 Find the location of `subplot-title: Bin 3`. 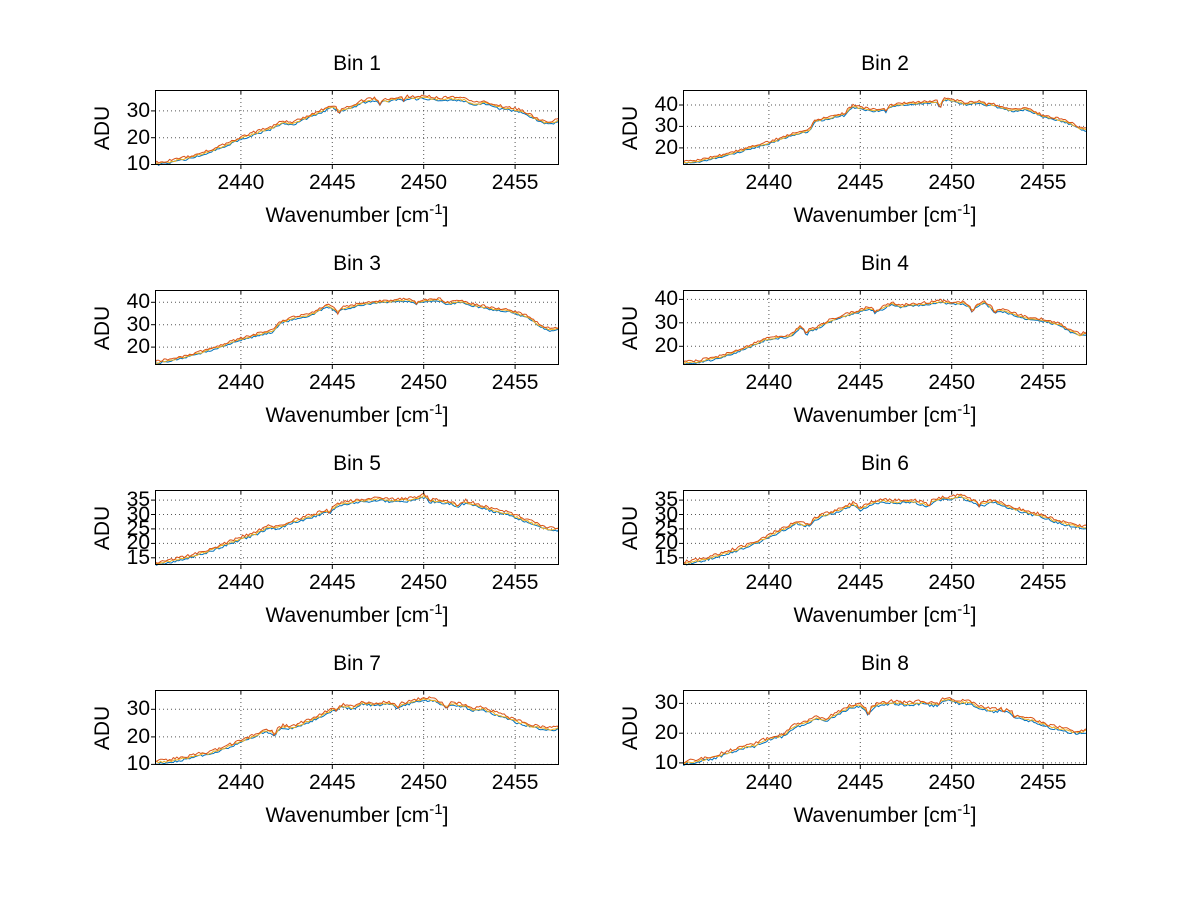

subplot-title: Bin 3 is located at coordinates (357, 263).